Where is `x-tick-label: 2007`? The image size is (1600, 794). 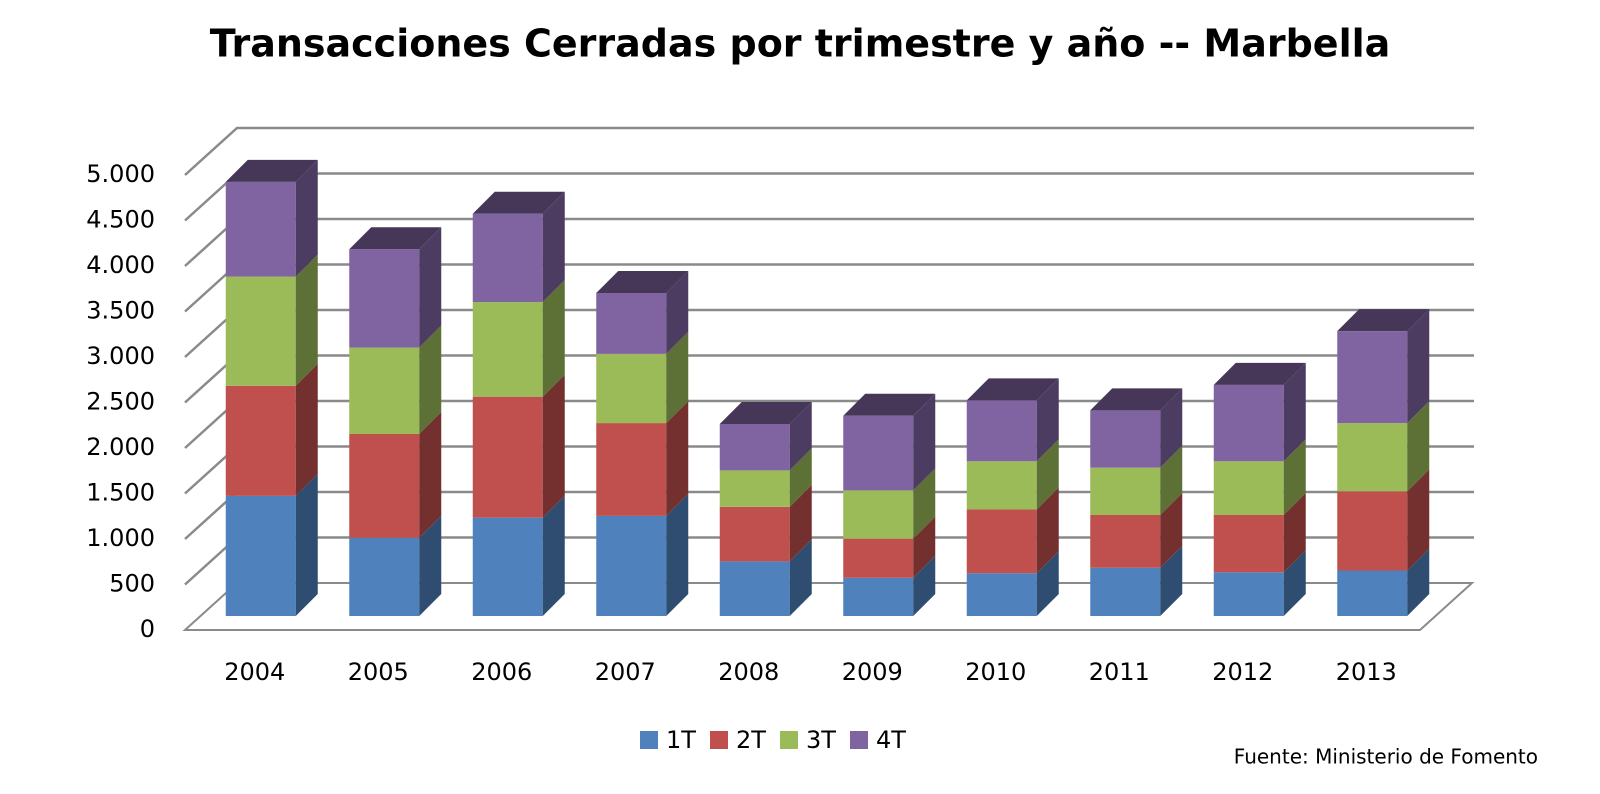 x-tick-label: 2007 is located at coordinates (625, 672).